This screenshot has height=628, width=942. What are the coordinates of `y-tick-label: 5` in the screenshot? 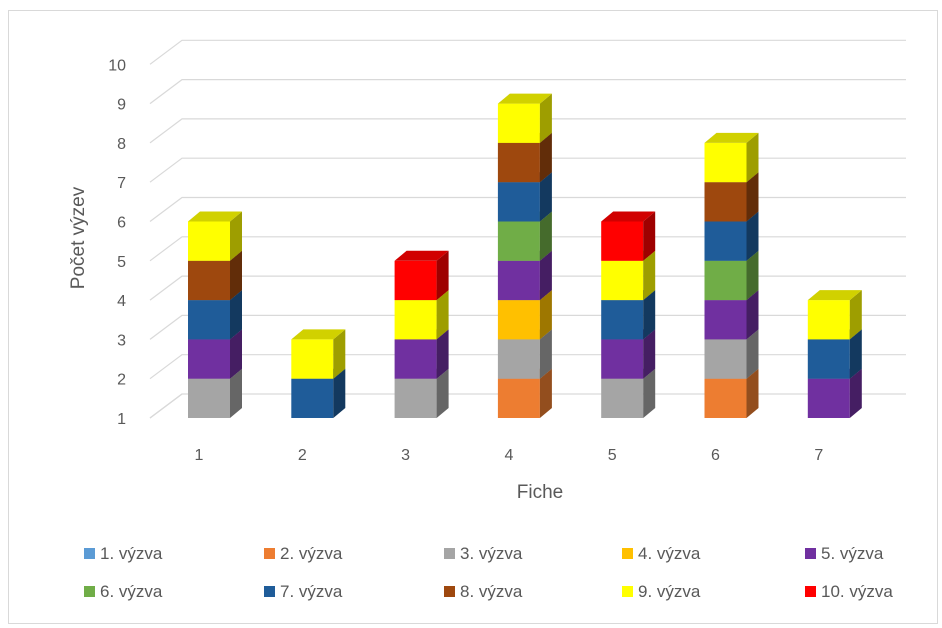 It's located at (121, 262).